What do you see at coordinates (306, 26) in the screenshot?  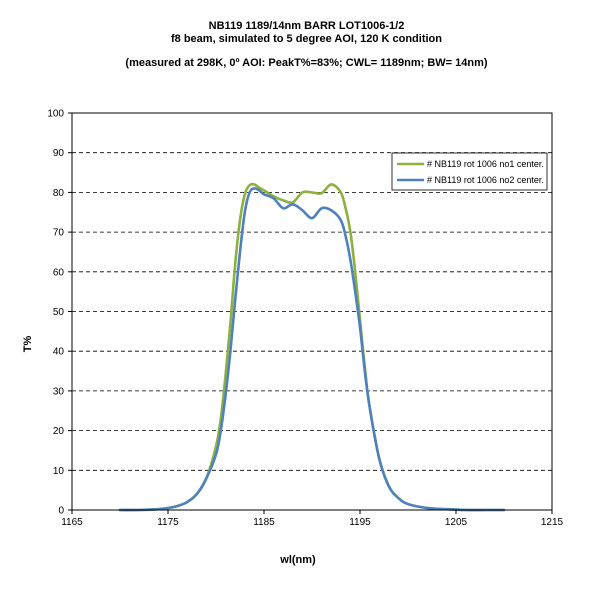 I see `chart-title-line-1: NB119 1189/14nm BARR LOT1006-1/2` at bounding box center [306, 26].